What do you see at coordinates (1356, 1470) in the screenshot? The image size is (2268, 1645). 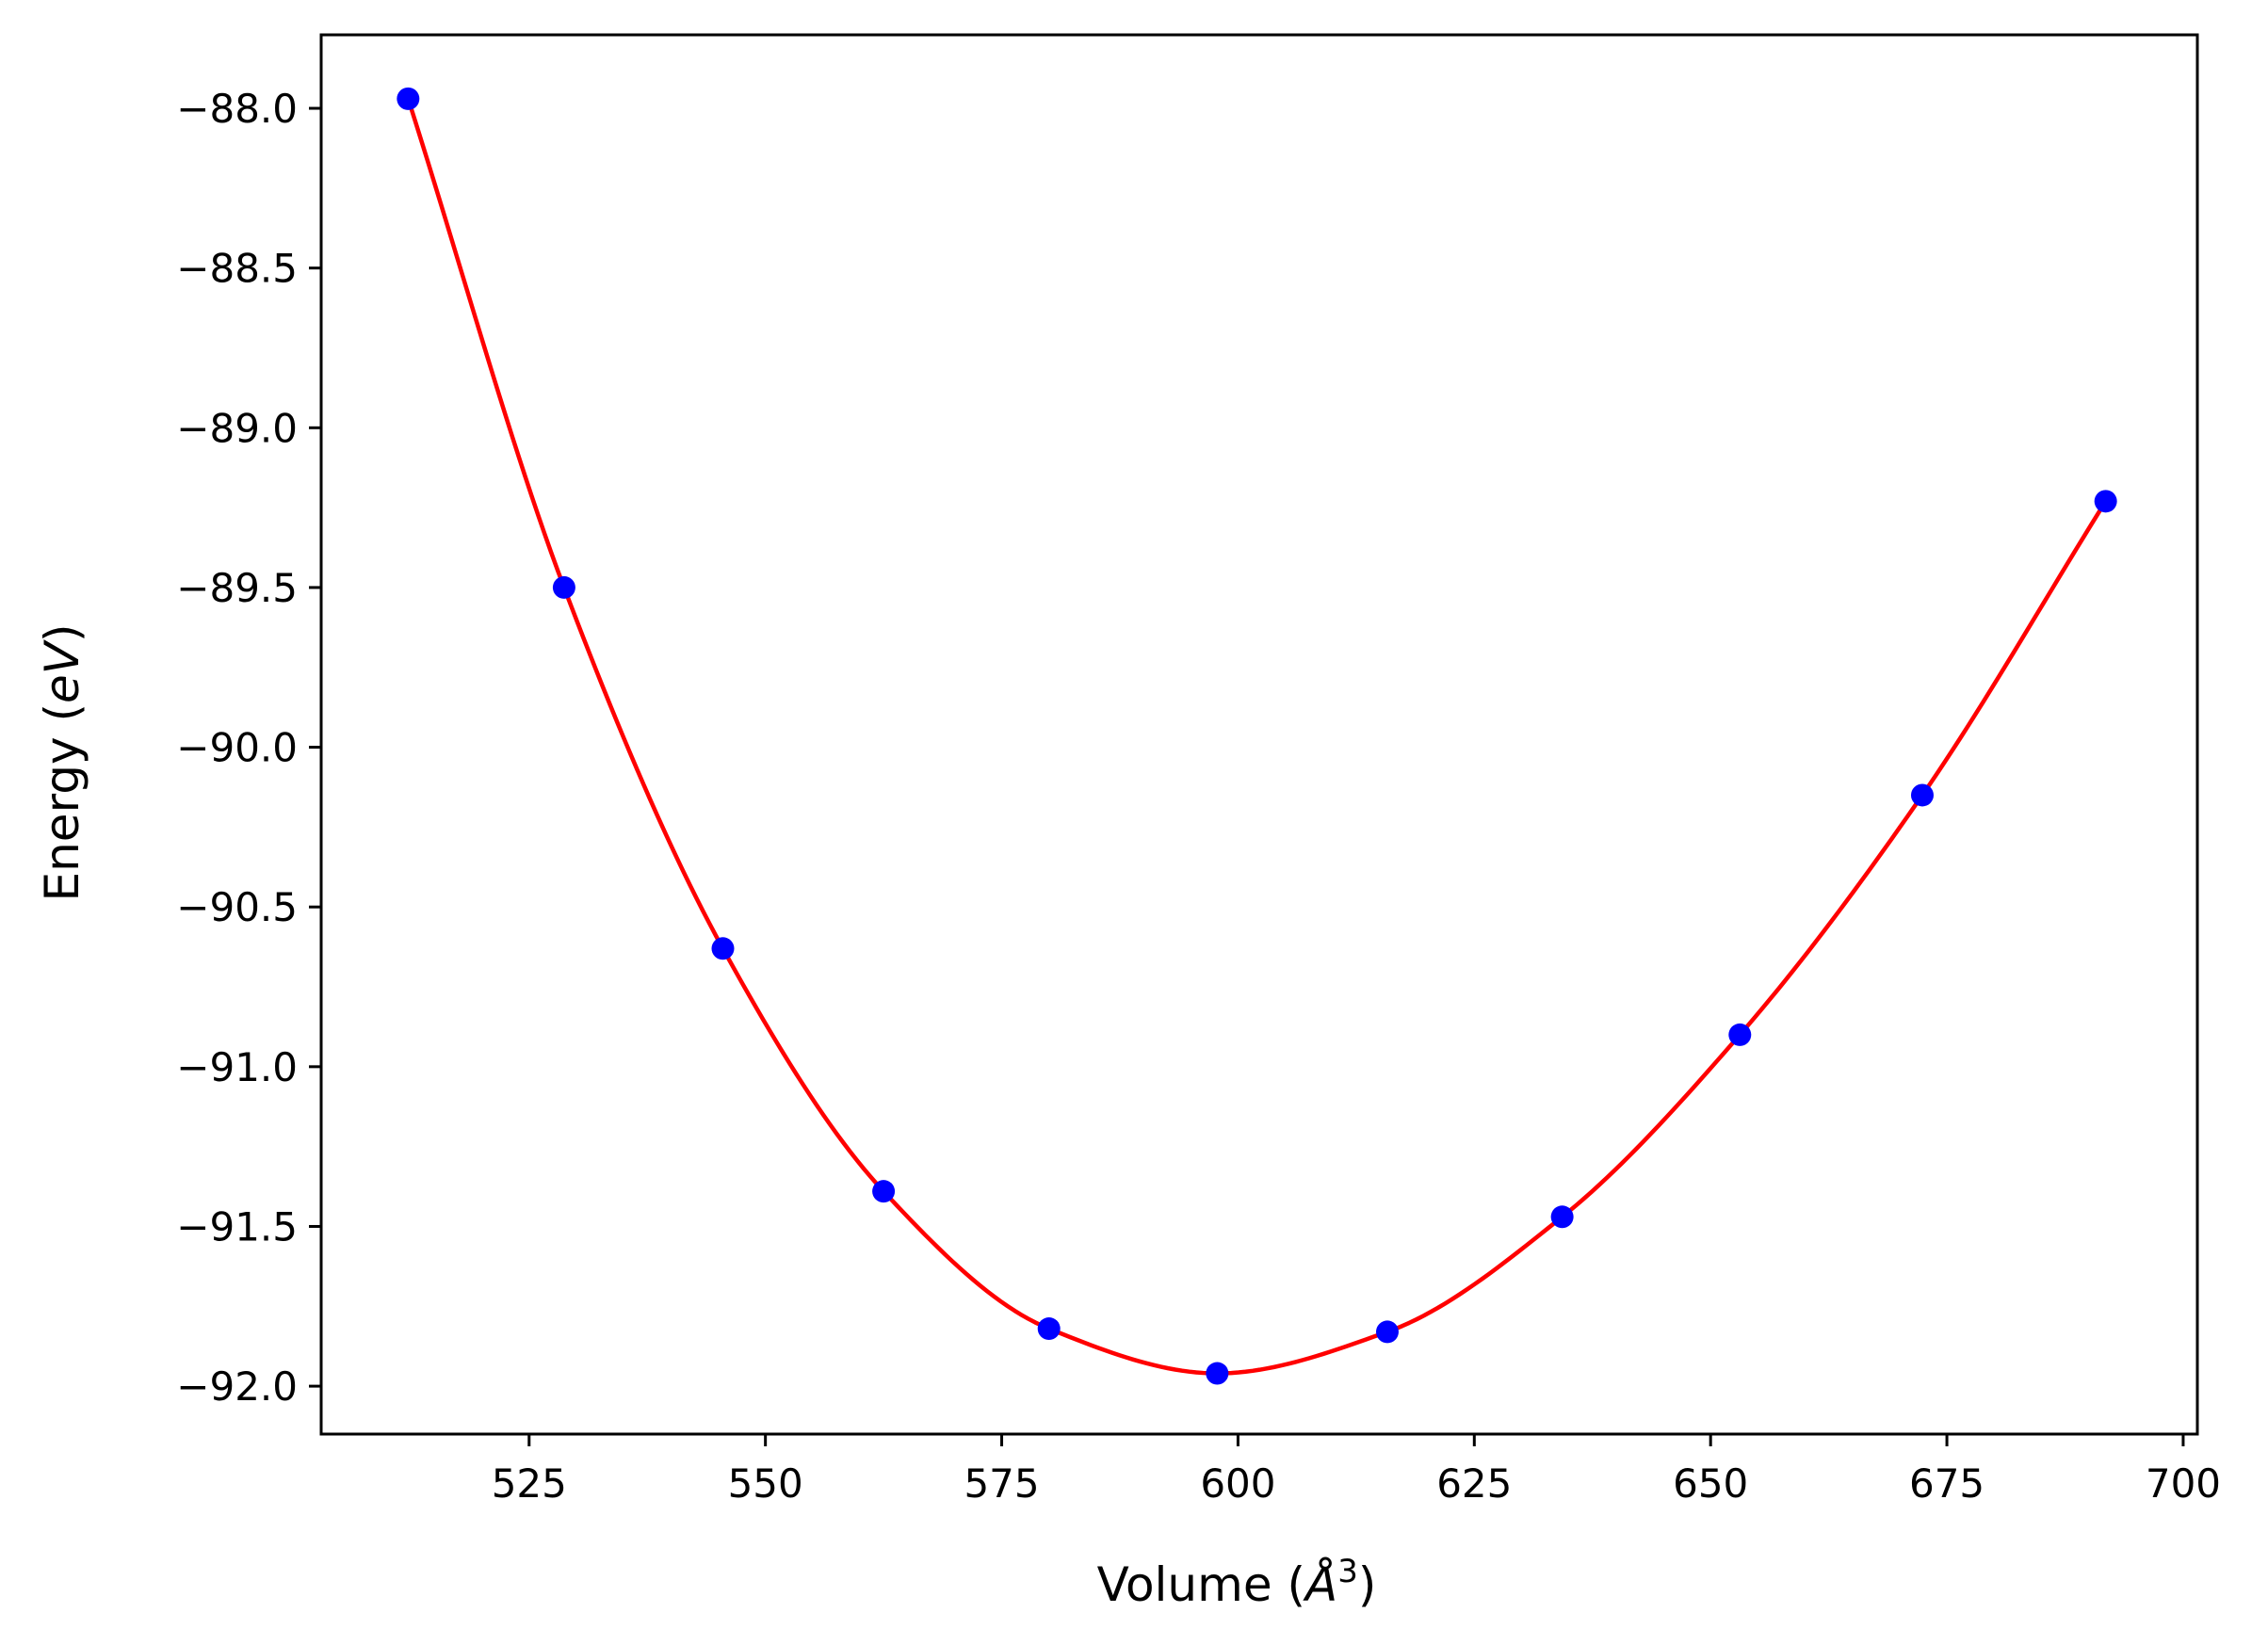 I see `x-axis-ticks: 525 550 575 600 625 650 675 700` at bounding box center [1356, 1470].